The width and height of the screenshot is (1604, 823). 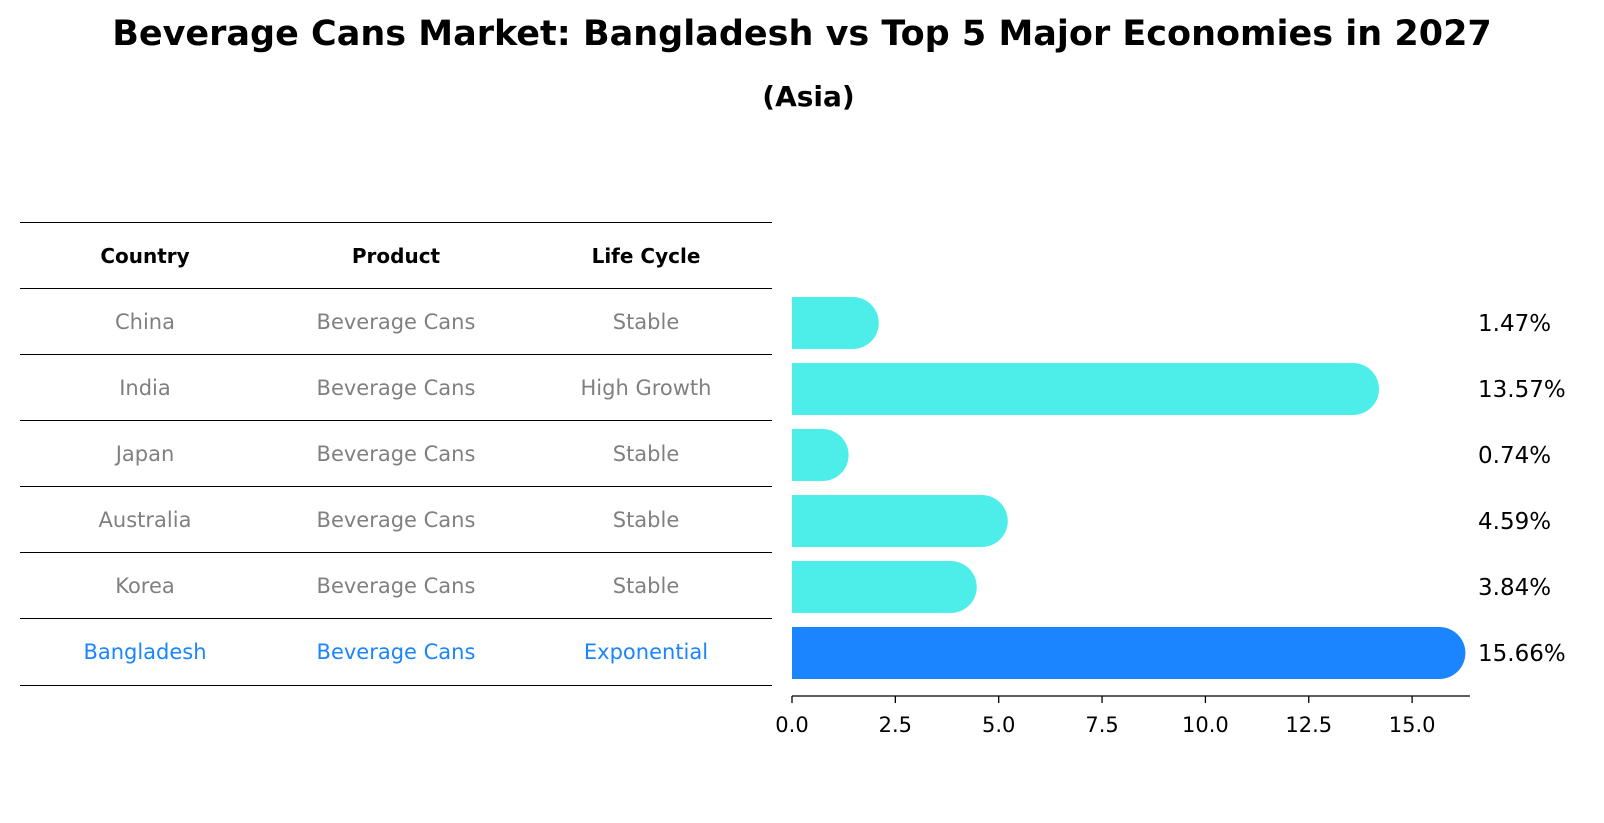 I want to click on cell-life-cycle: High Growth, so click(x=646, y=387).